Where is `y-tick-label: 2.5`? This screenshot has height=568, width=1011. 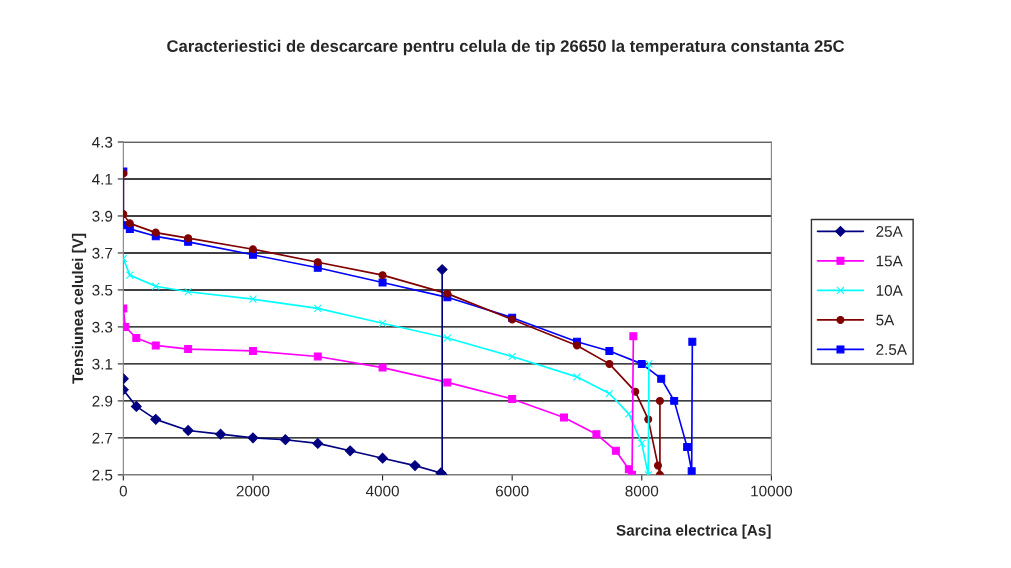
y-tick-label: 2.5 is located at coordinates (102, 475).